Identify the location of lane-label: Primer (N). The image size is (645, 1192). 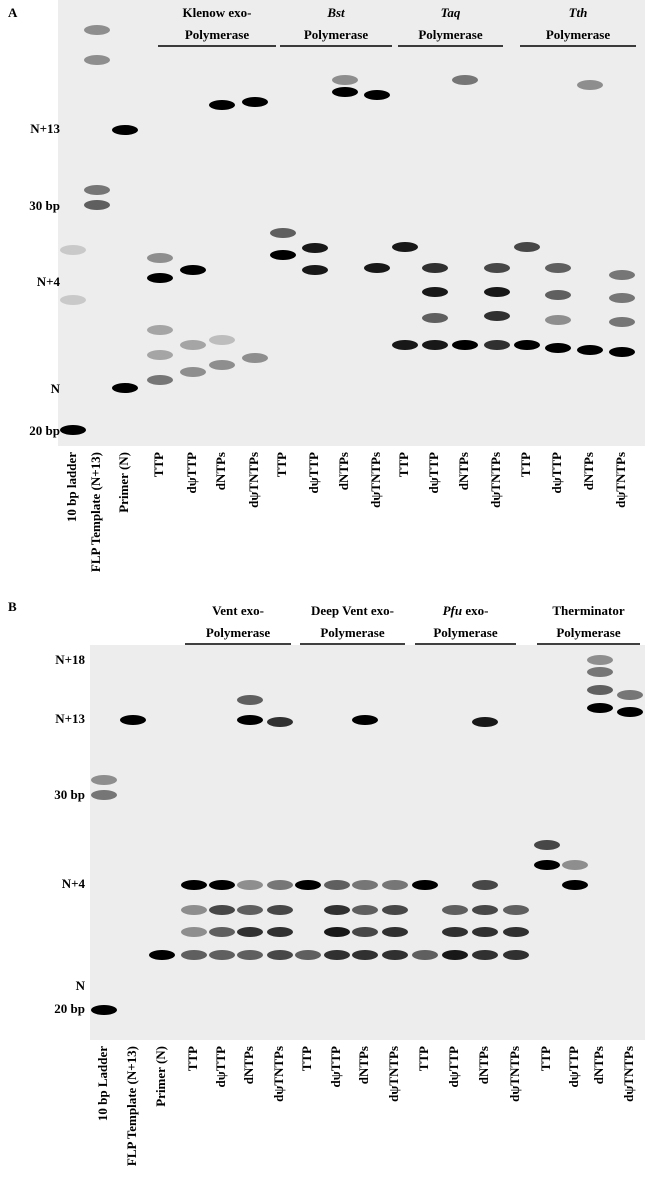
(123, 482).